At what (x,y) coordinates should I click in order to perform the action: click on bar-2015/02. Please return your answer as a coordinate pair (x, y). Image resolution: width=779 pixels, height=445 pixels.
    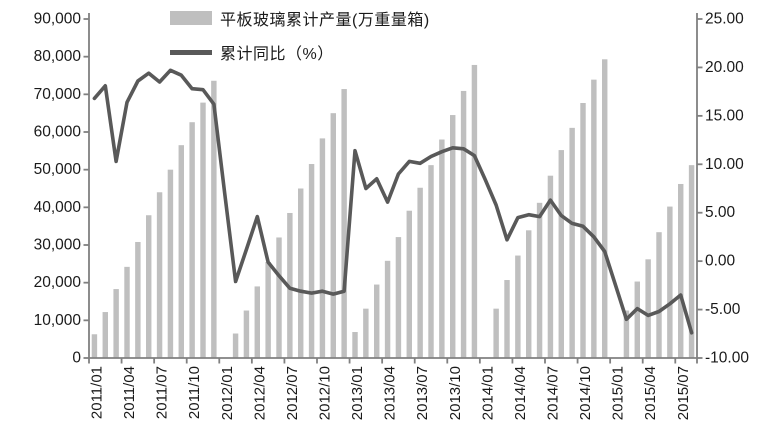
    Looking at the image, I should click on (626, 334).